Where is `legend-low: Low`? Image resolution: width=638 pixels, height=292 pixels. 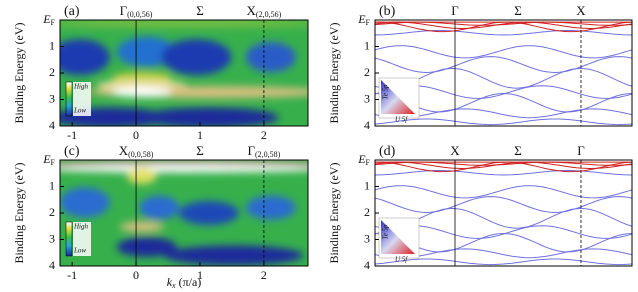
legend-low: Low is located at coordinates (79, 251).